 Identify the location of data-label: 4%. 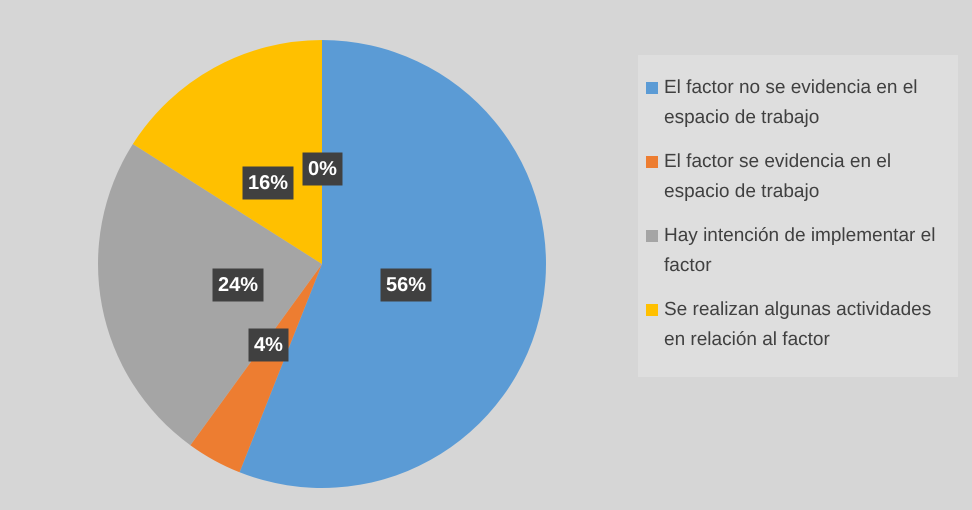
(269, 345).